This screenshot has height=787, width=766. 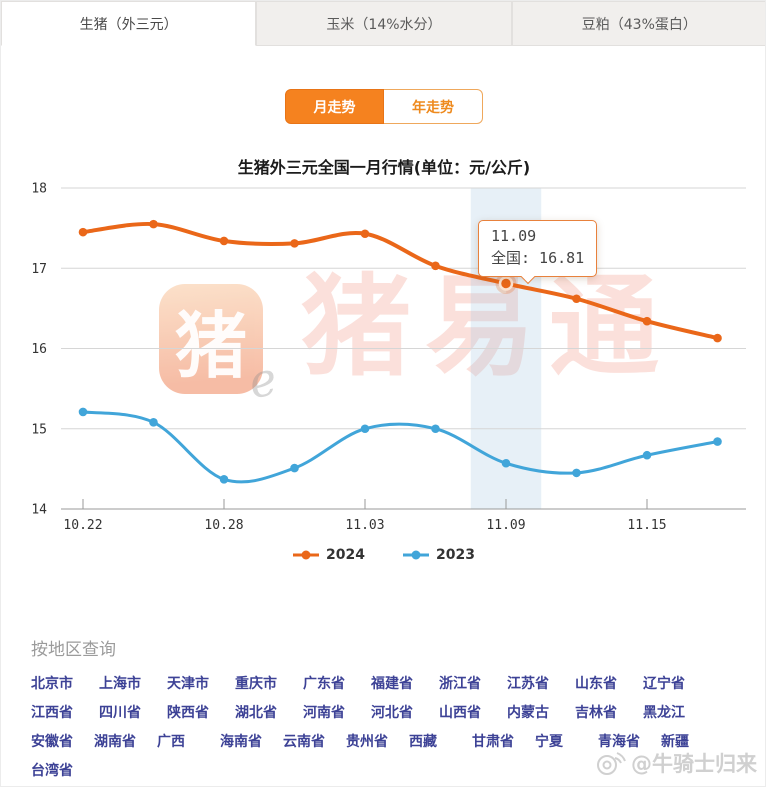 What do you see at coordinates (256, 713) in the screenshot?
I see `region-link: 湖北省` at bounding box center [256, 713].